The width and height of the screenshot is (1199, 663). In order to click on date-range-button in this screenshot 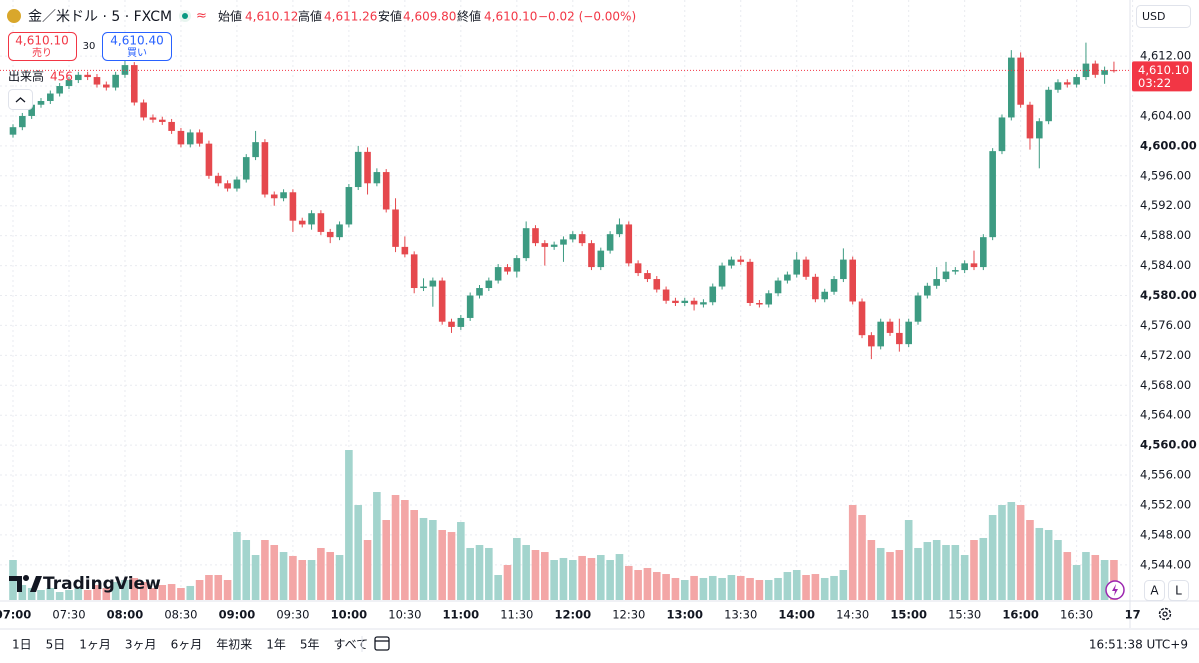, I will do `click(382, 643)`.